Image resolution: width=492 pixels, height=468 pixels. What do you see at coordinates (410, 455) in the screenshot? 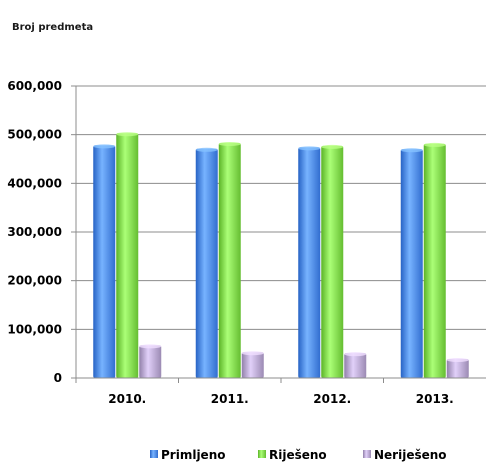
I see `legend-label: Neriješeno` at bounding box center [410, 455].